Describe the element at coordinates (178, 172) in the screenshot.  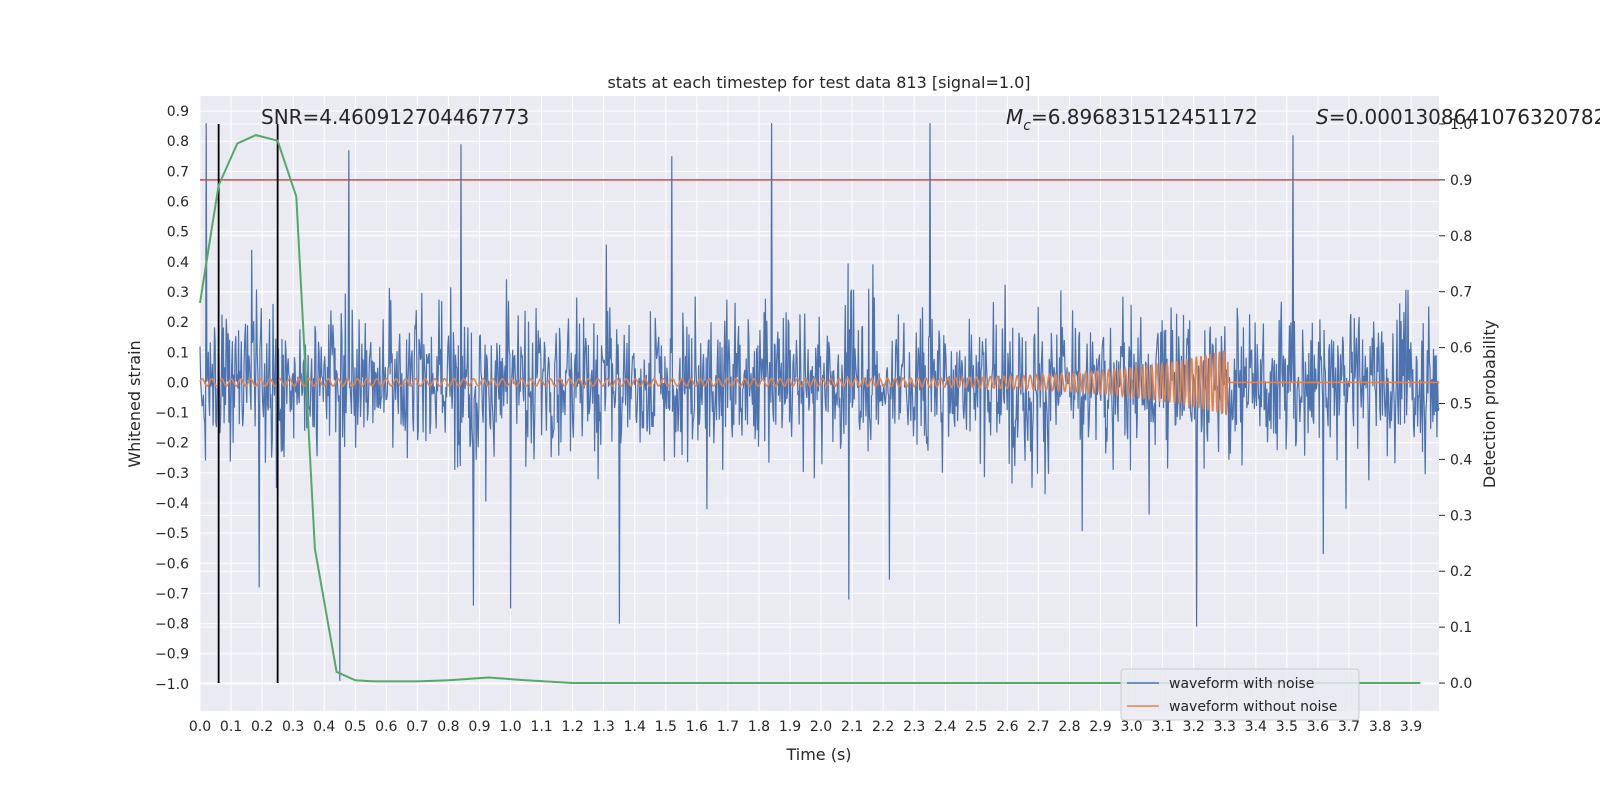
I see `y-tick-label: 0.7` at that location.